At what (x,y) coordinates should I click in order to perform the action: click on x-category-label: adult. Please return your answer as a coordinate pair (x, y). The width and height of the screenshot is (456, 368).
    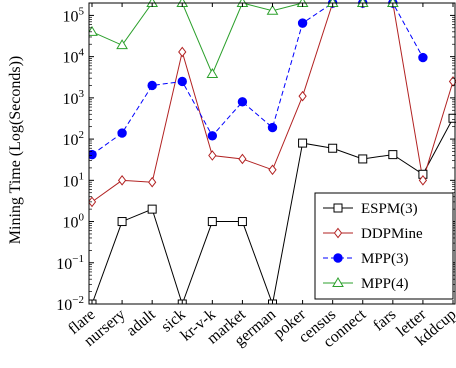
    Looking at the image, I should click on (141, 323).